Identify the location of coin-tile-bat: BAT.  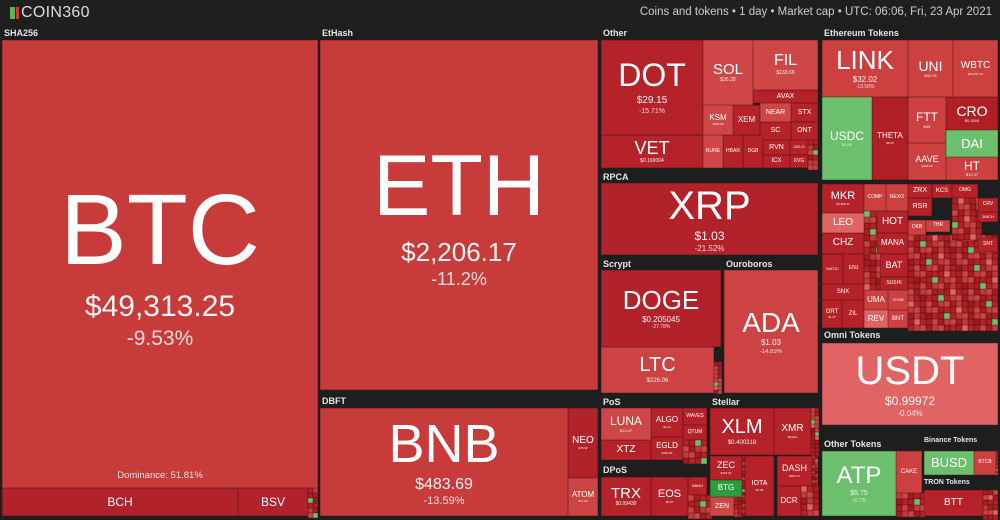
(894, 265).